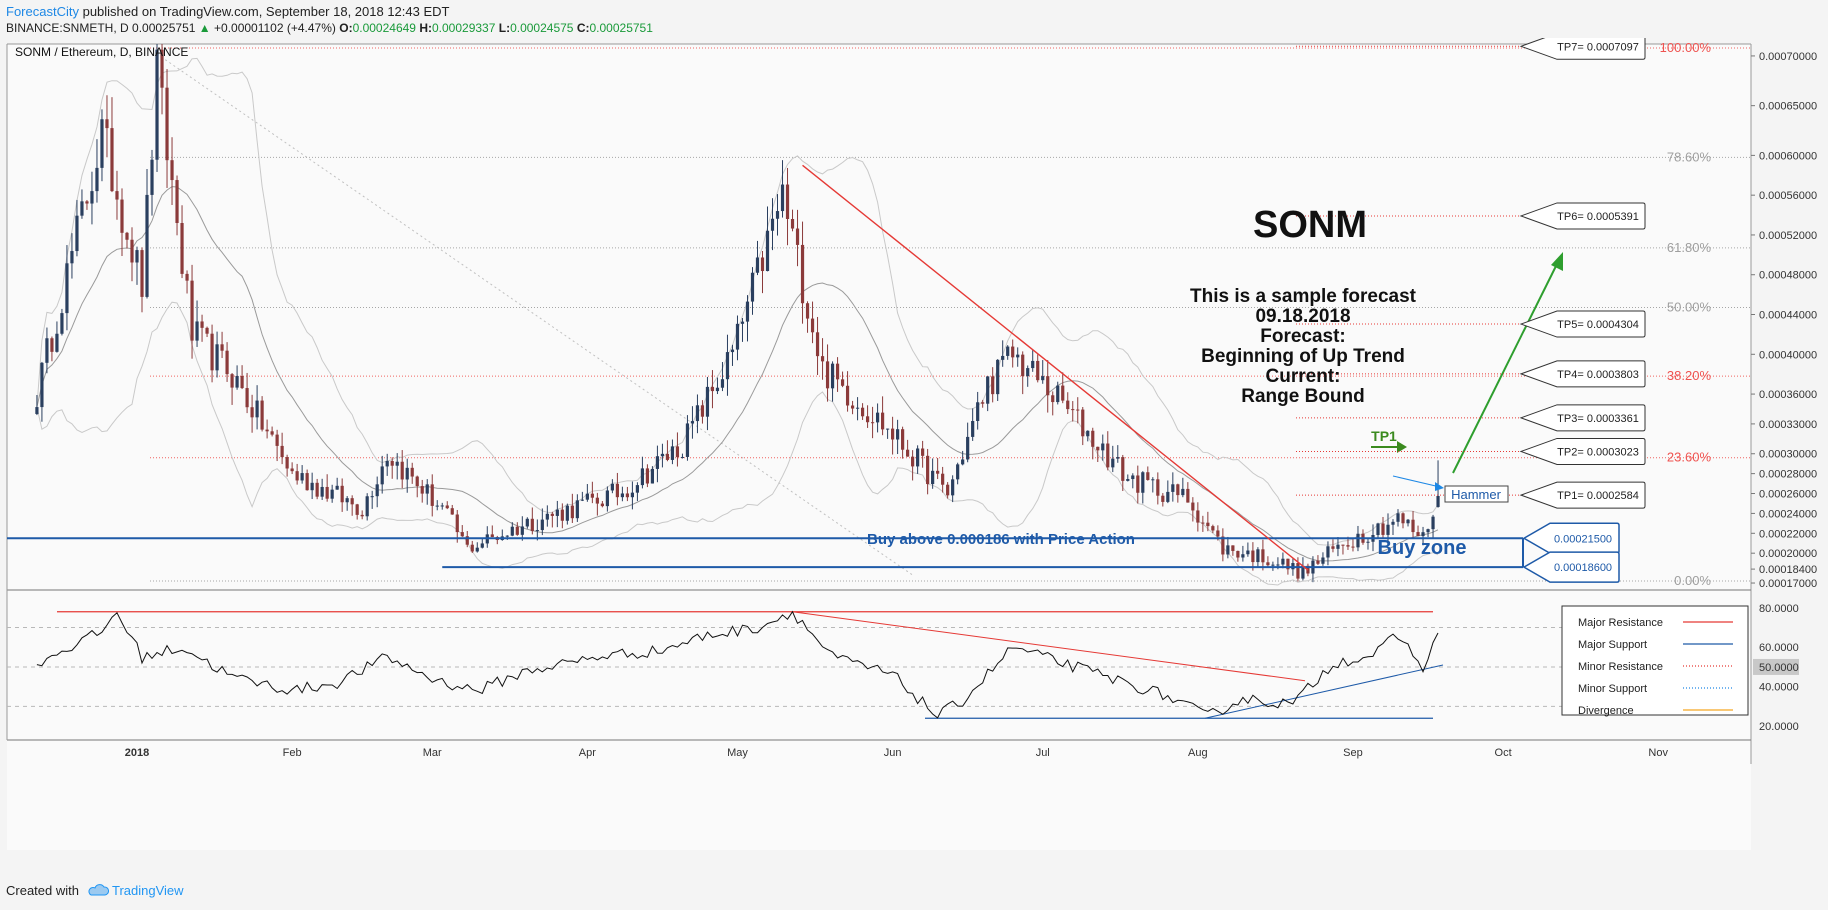  Describe the element at coordinates (346, 28) in the screenshot. I see `open-label: O:` at that location.